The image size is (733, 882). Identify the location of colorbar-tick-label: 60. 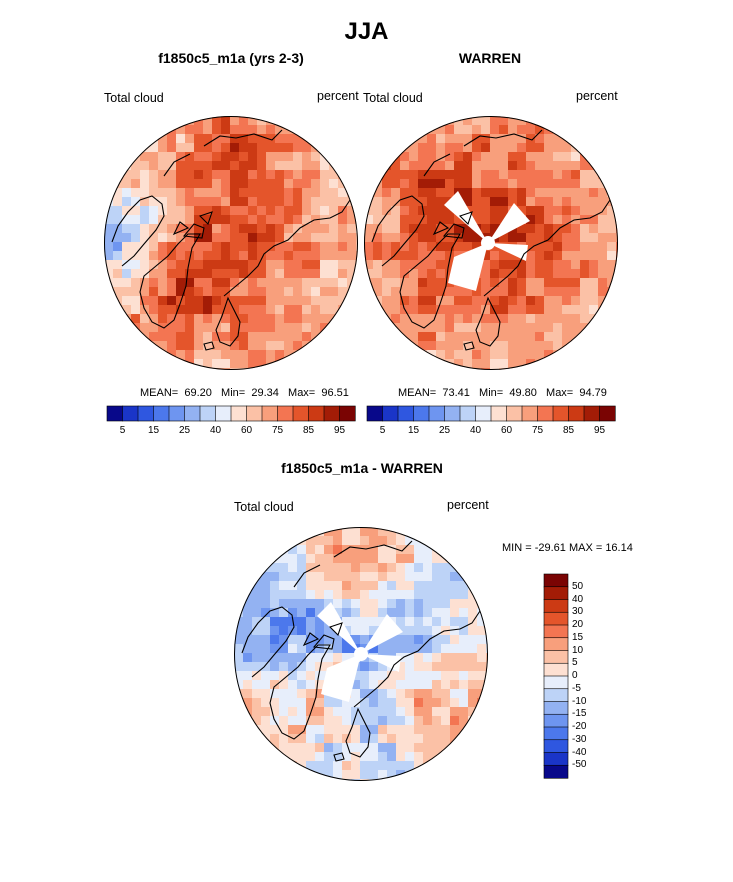
(246, 430).